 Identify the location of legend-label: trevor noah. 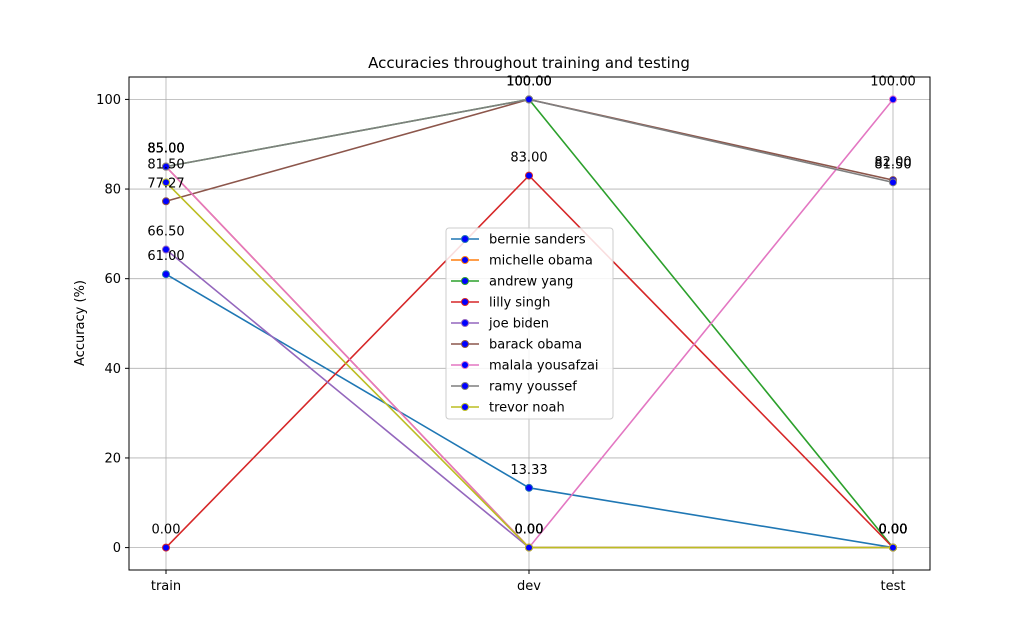
(527, 408).